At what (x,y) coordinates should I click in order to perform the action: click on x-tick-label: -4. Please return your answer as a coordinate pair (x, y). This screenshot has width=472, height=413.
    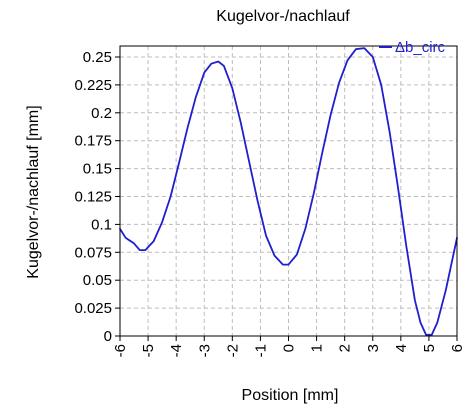
    Looking at the image, I should click on (176, 350).